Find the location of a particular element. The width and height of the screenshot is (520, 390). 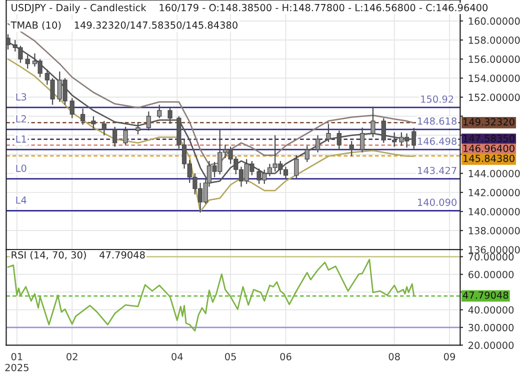

y-tick-label: 20.00000 is located at coordinates (491, 345).